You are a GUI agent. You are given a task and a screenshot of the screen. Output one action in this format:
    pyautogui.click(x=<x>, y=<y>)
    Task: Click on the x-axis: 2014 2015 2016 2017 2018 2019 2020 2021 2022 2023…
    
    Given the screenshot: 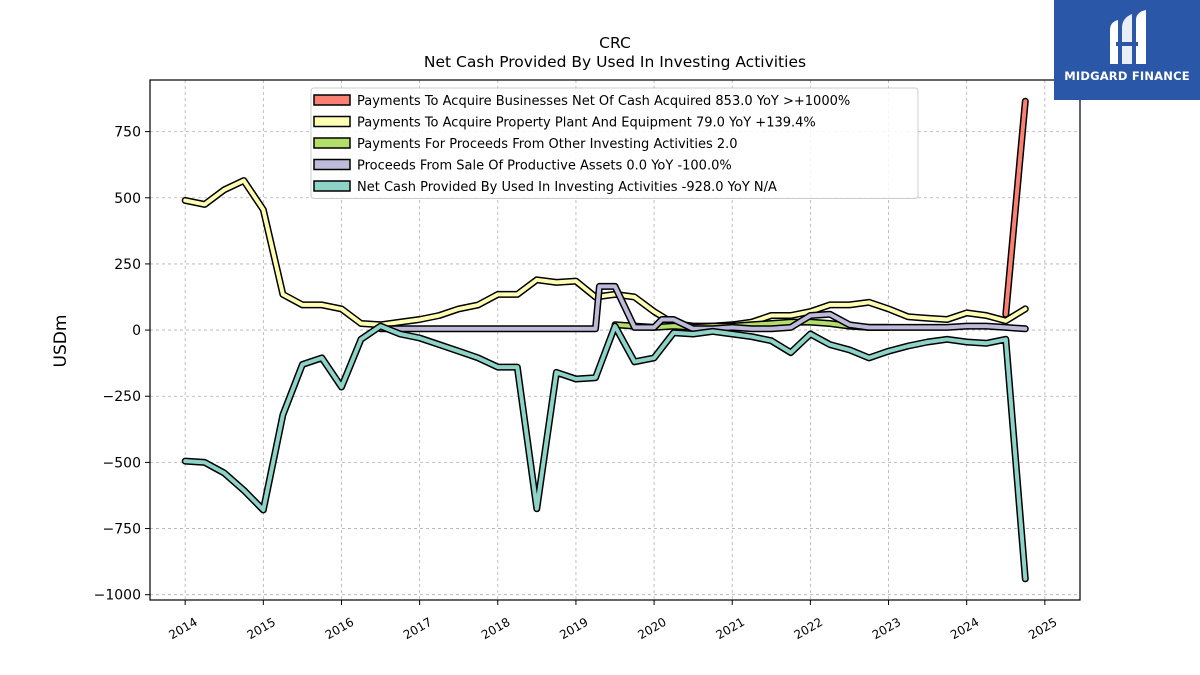 What is the action you would take?
    pyautogui.click(x=613, y=621)
    